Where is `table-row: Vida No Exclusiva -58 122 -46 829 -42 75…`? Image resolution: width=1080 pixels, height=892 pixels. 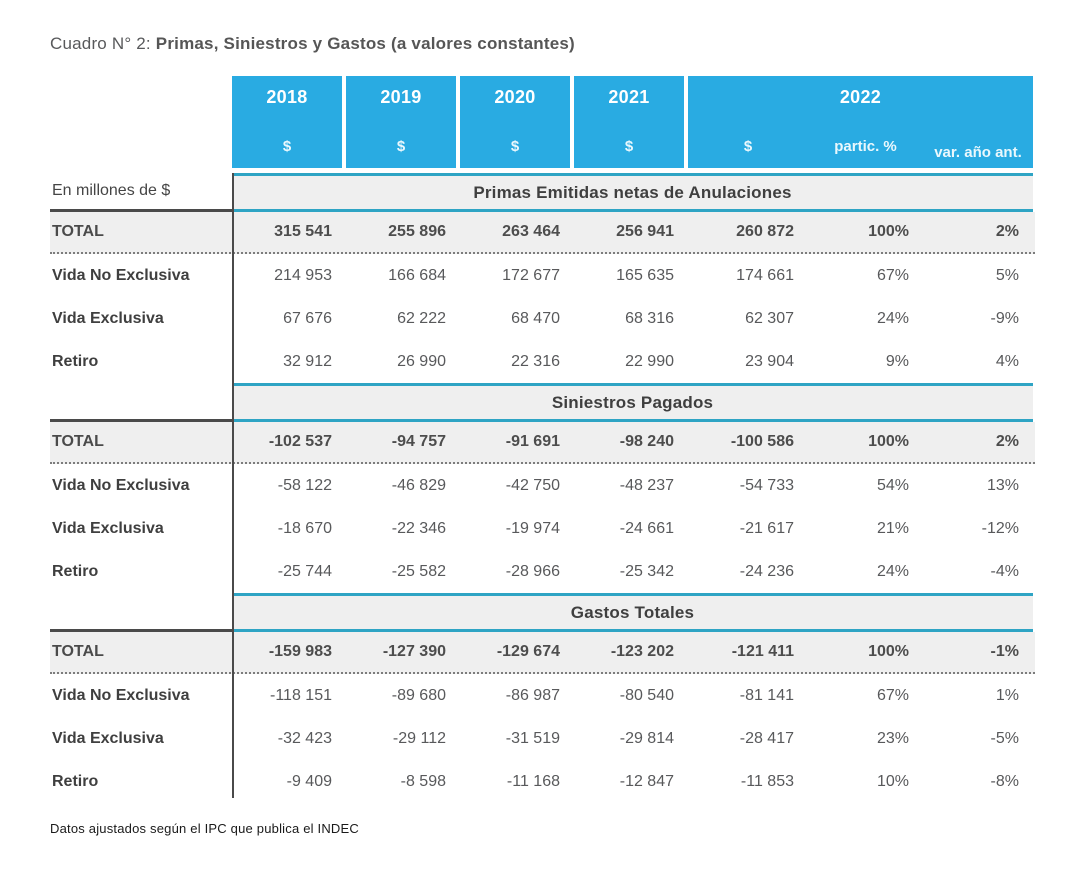 table-row: Vida No Exclusiva -58 122 -46 829 -42 75… is located at coordinates (542, 485).